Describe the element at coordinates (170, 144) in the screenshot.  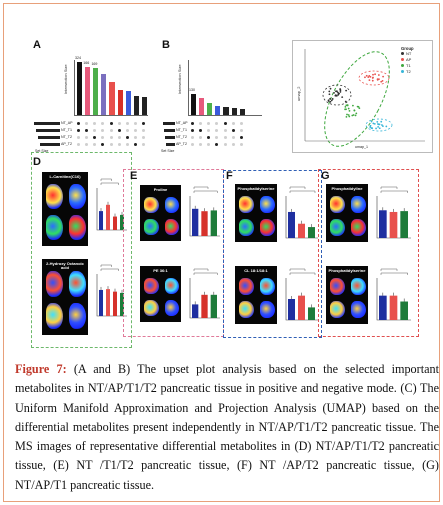
I see `upset-b-set-bar` at that location.